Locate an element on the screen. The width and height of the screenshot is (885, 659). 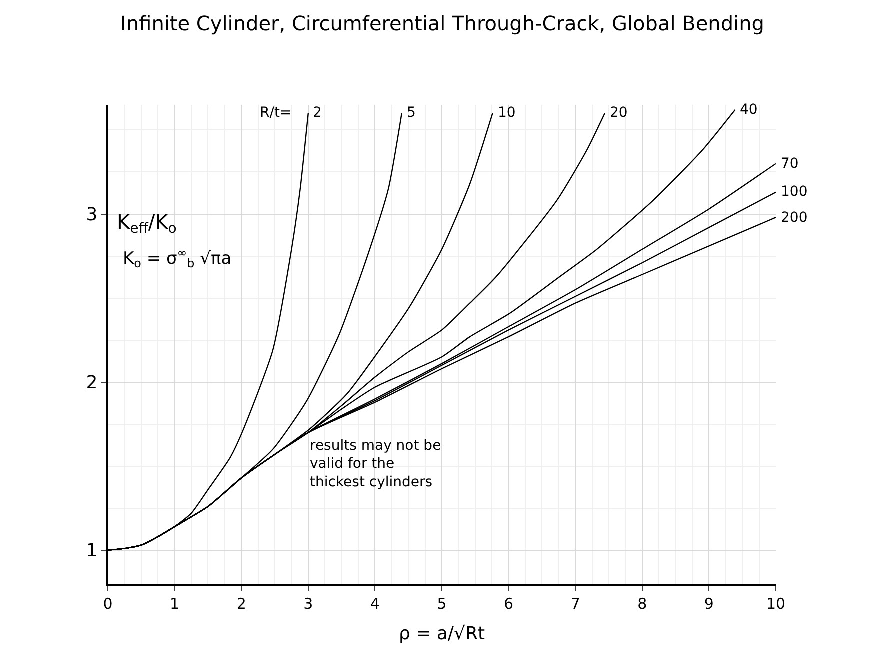
x-tick-label: 4 is located at coordinates (375, 603).